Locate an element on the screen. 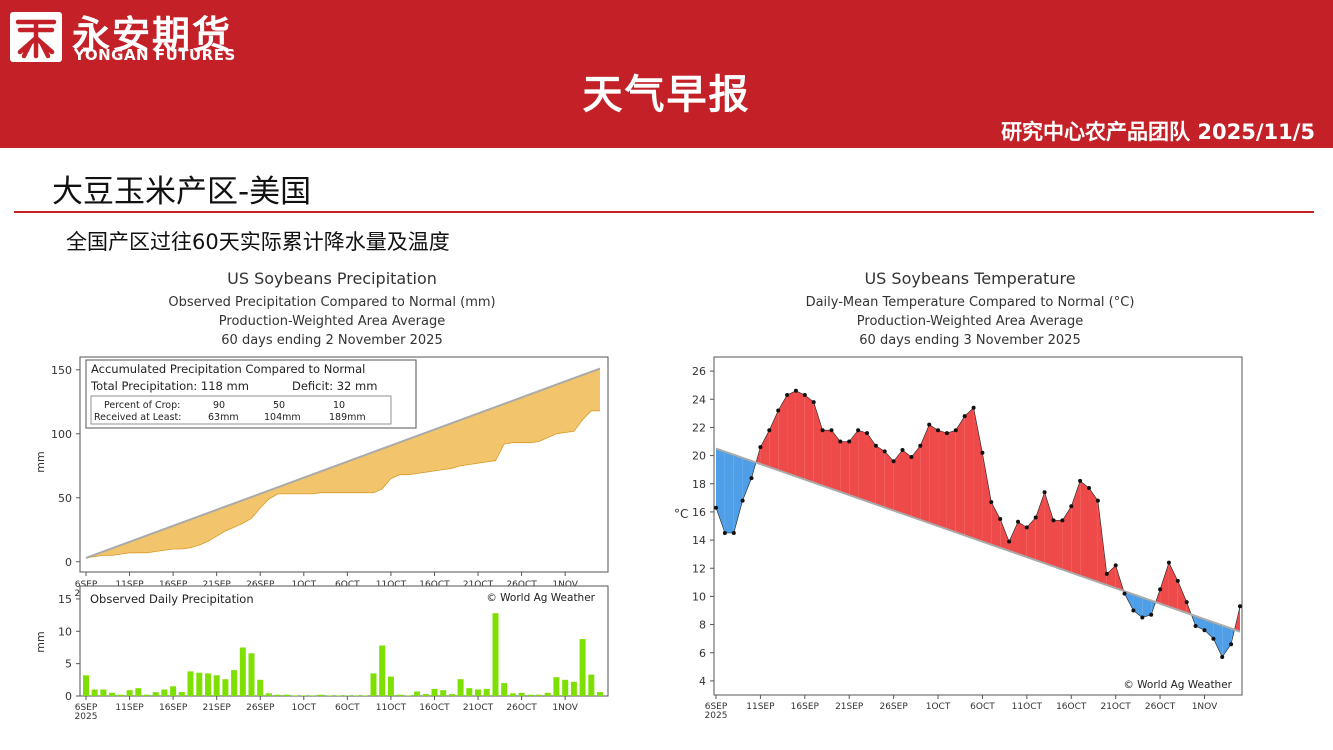  precip-normal-line is located at coordinates (343, 463).